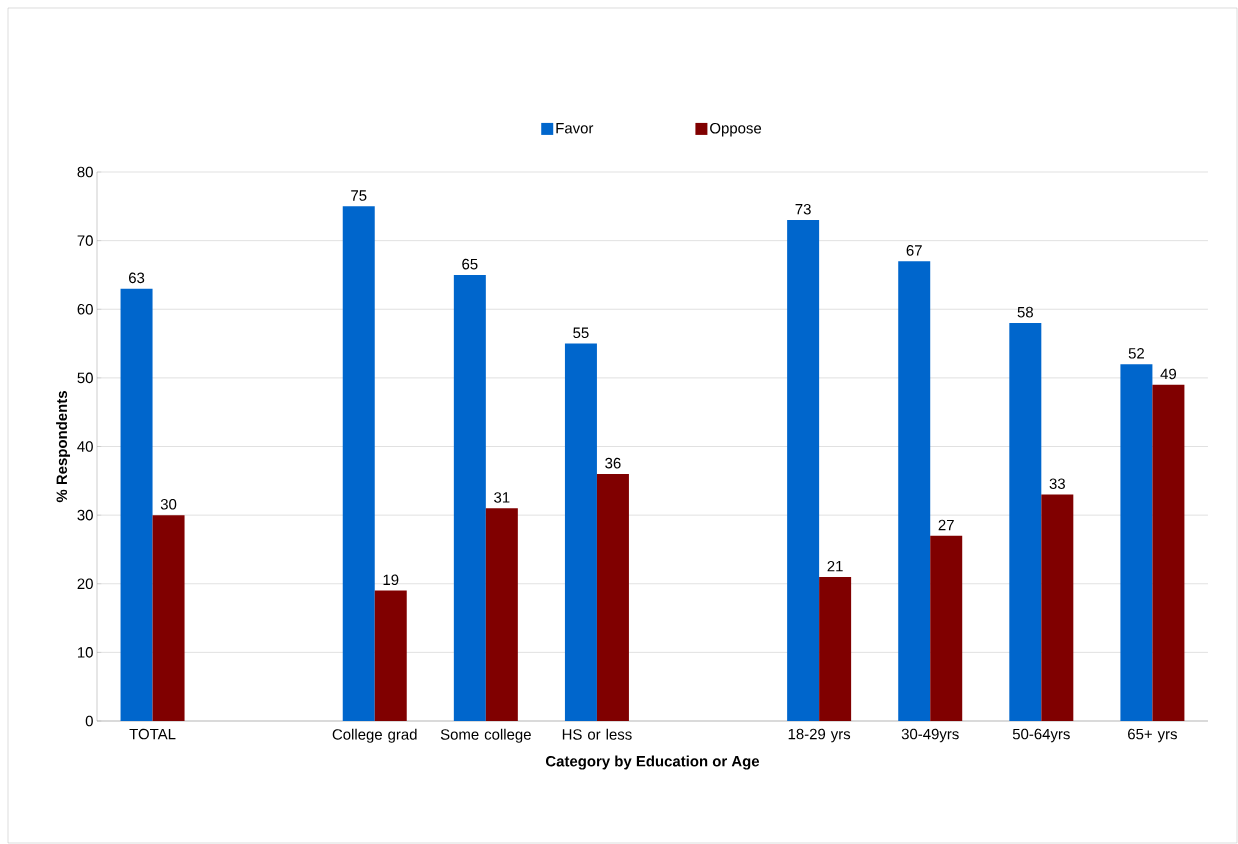 The height and width of the screenshot is (844, 1238). I want to click on x-axis-title: Category by Education or Age, so click(652, 762).